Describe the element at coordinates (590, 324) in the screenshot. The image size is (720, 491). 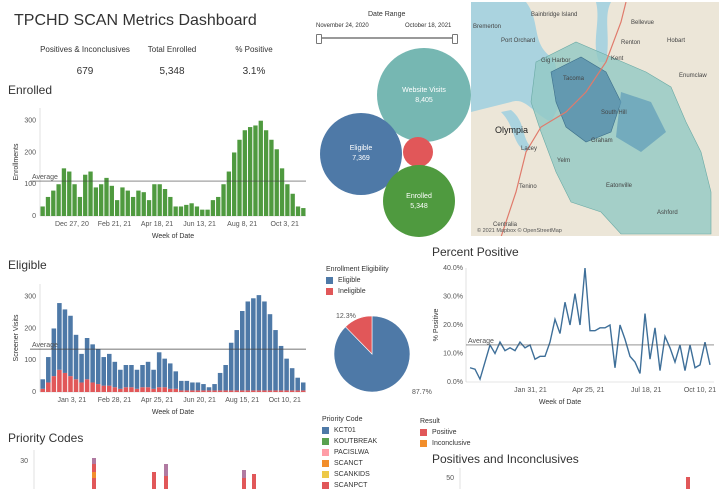
I see `percent-positive-series-line` at that location.